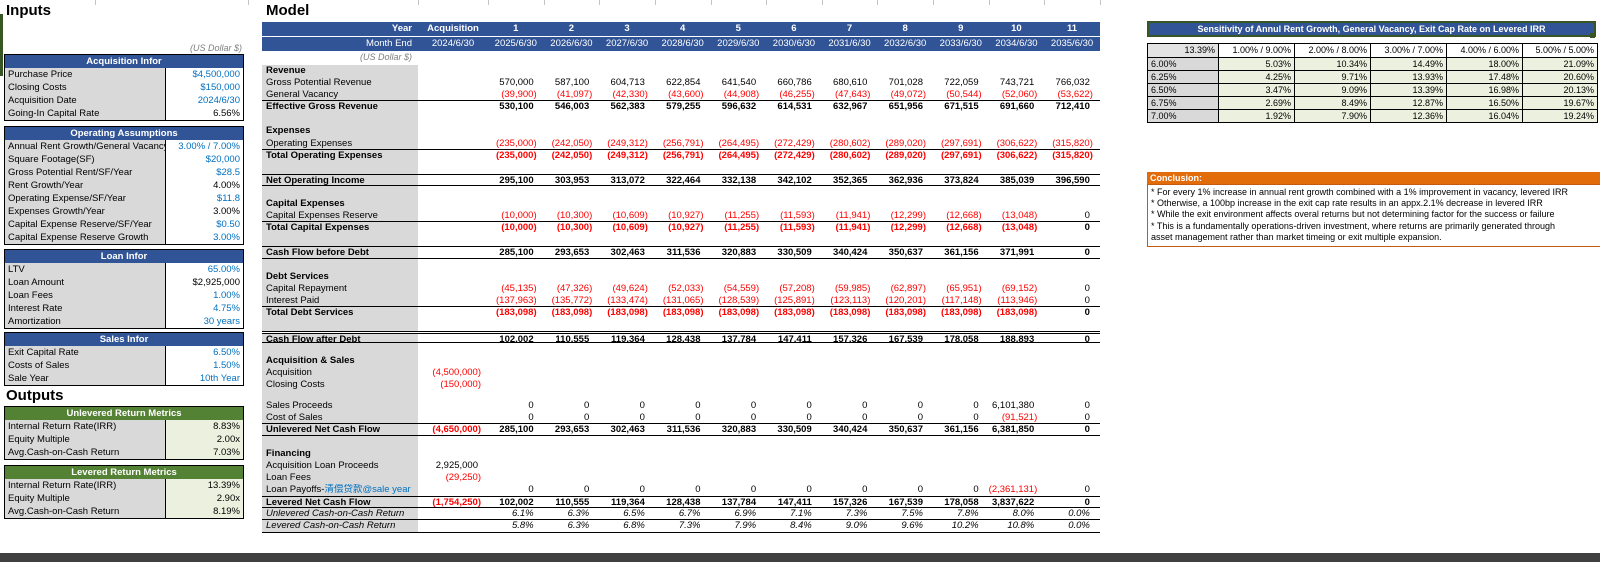 This screenshot has width=1600, height=562. I want to click on model-cell: (10,300), so click(574, 228).